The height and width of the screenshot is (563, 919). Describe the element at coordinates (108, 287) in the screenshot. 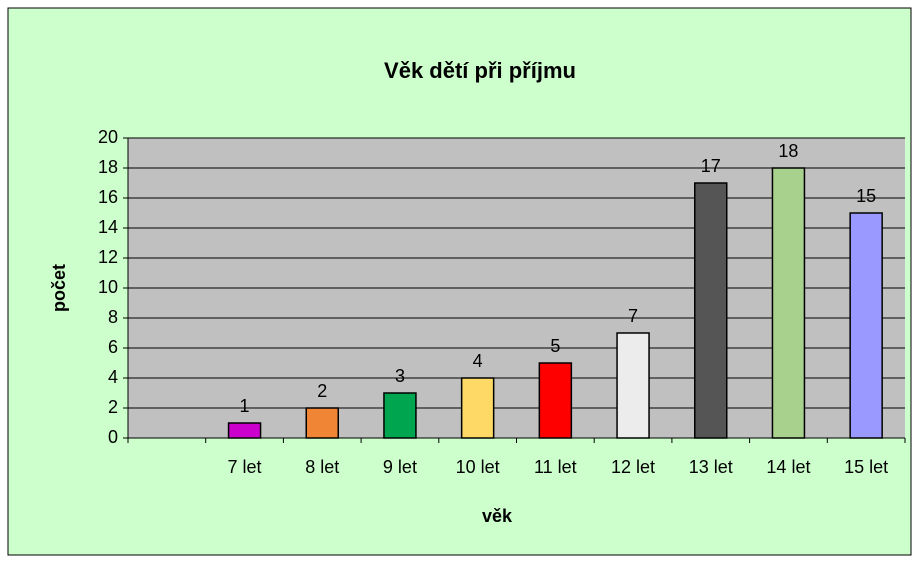

I see `y-tick-label: 10` at that location.